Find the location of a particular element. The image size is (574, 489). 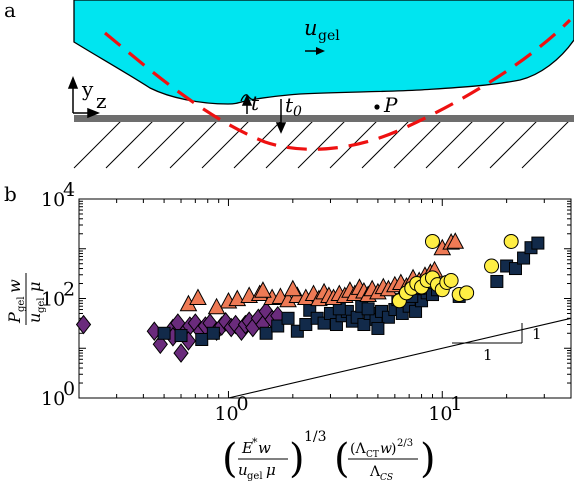

xlabel-left-star: * is located at coordinates (255, 442).